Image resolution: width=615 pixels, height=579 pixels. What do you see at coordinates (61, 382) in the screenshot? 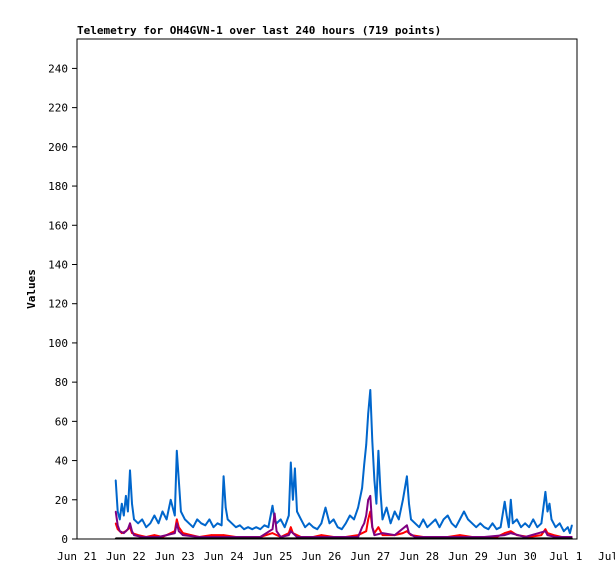
I see `y-tick-label: 80` at bounding box center [61, 382].